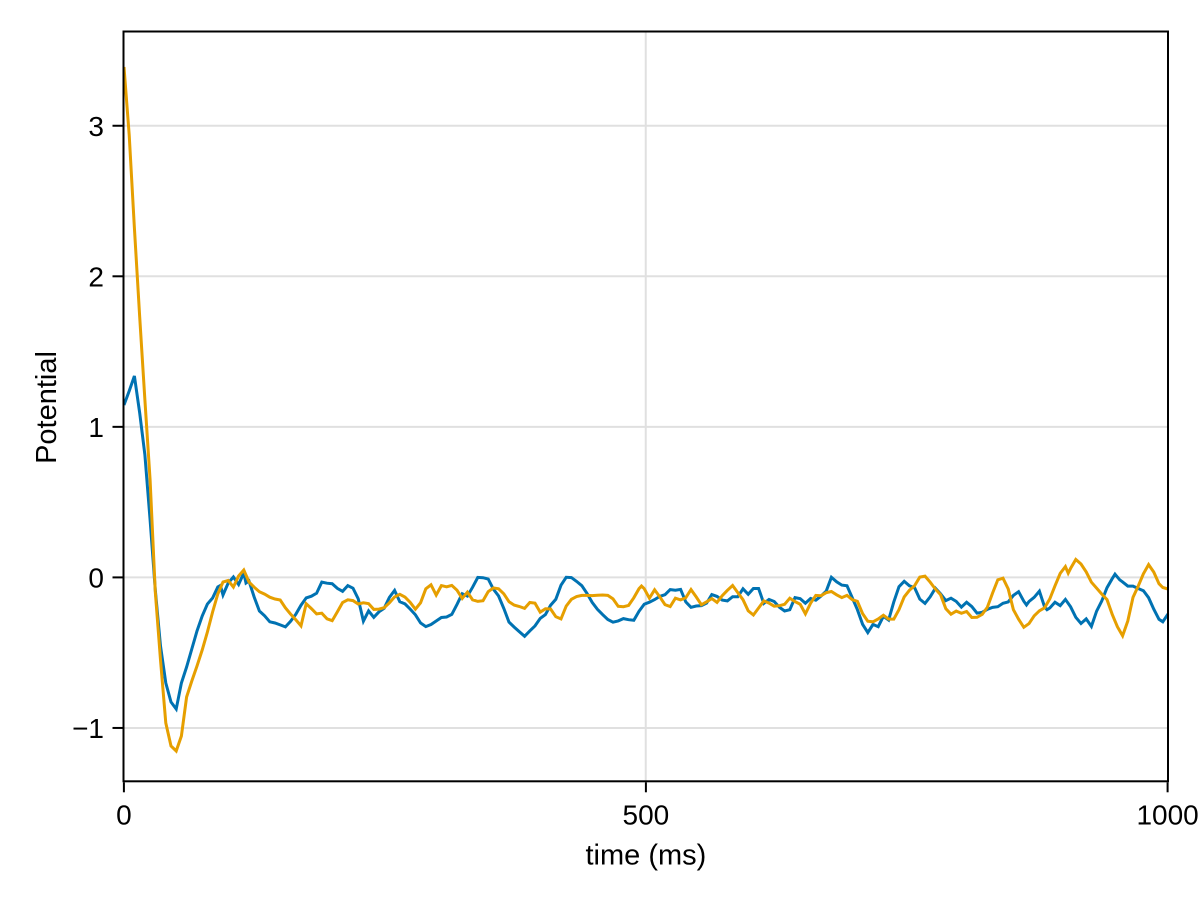 The height and width of the screenshot is (900, 1200). What do you see at coordinates (96, 427) in the screenshot?
I see `svg-text: 1` at bounding box center [96, 427].